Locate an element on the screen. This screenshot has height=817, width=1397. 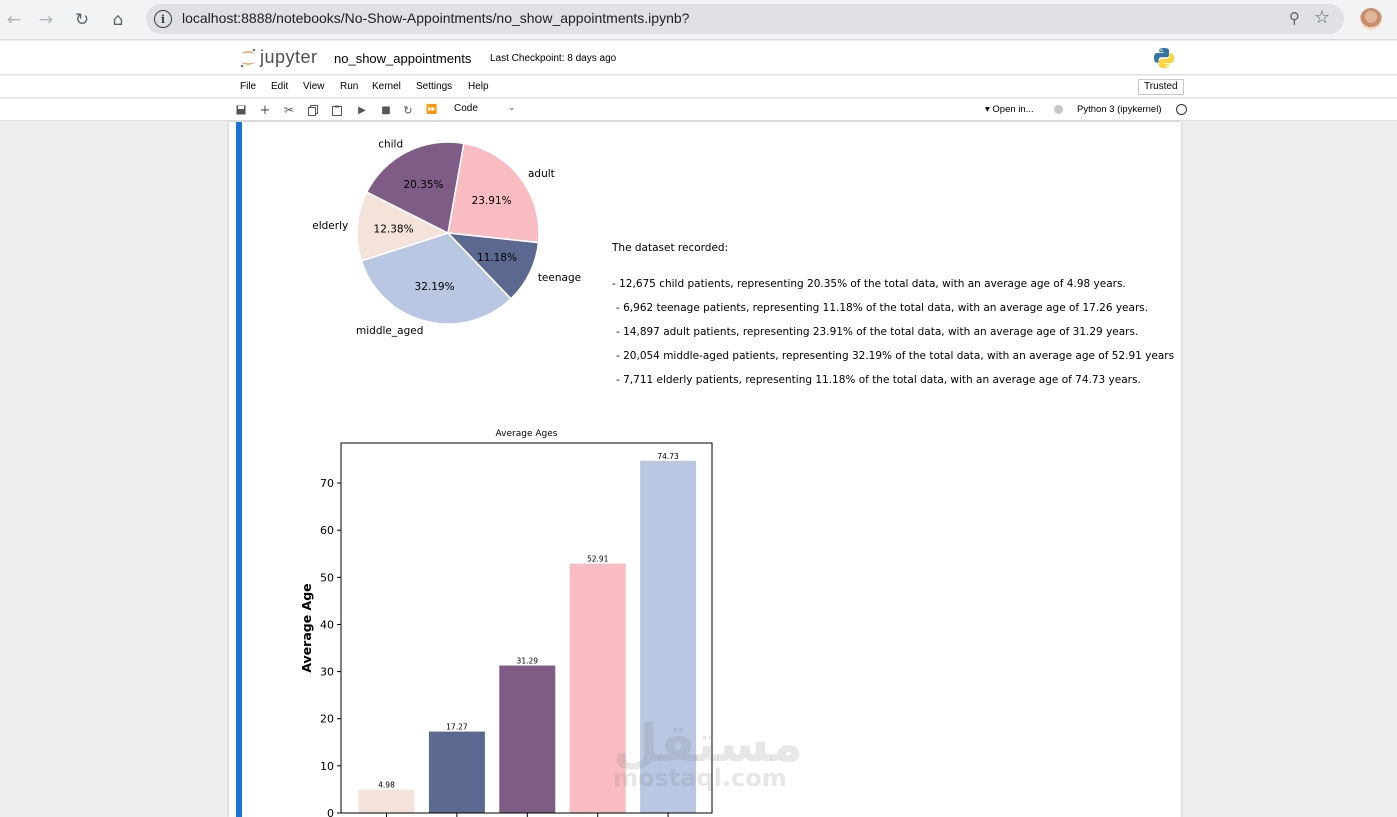
jupyter-logo-icon is located at coordinates (248, 58).